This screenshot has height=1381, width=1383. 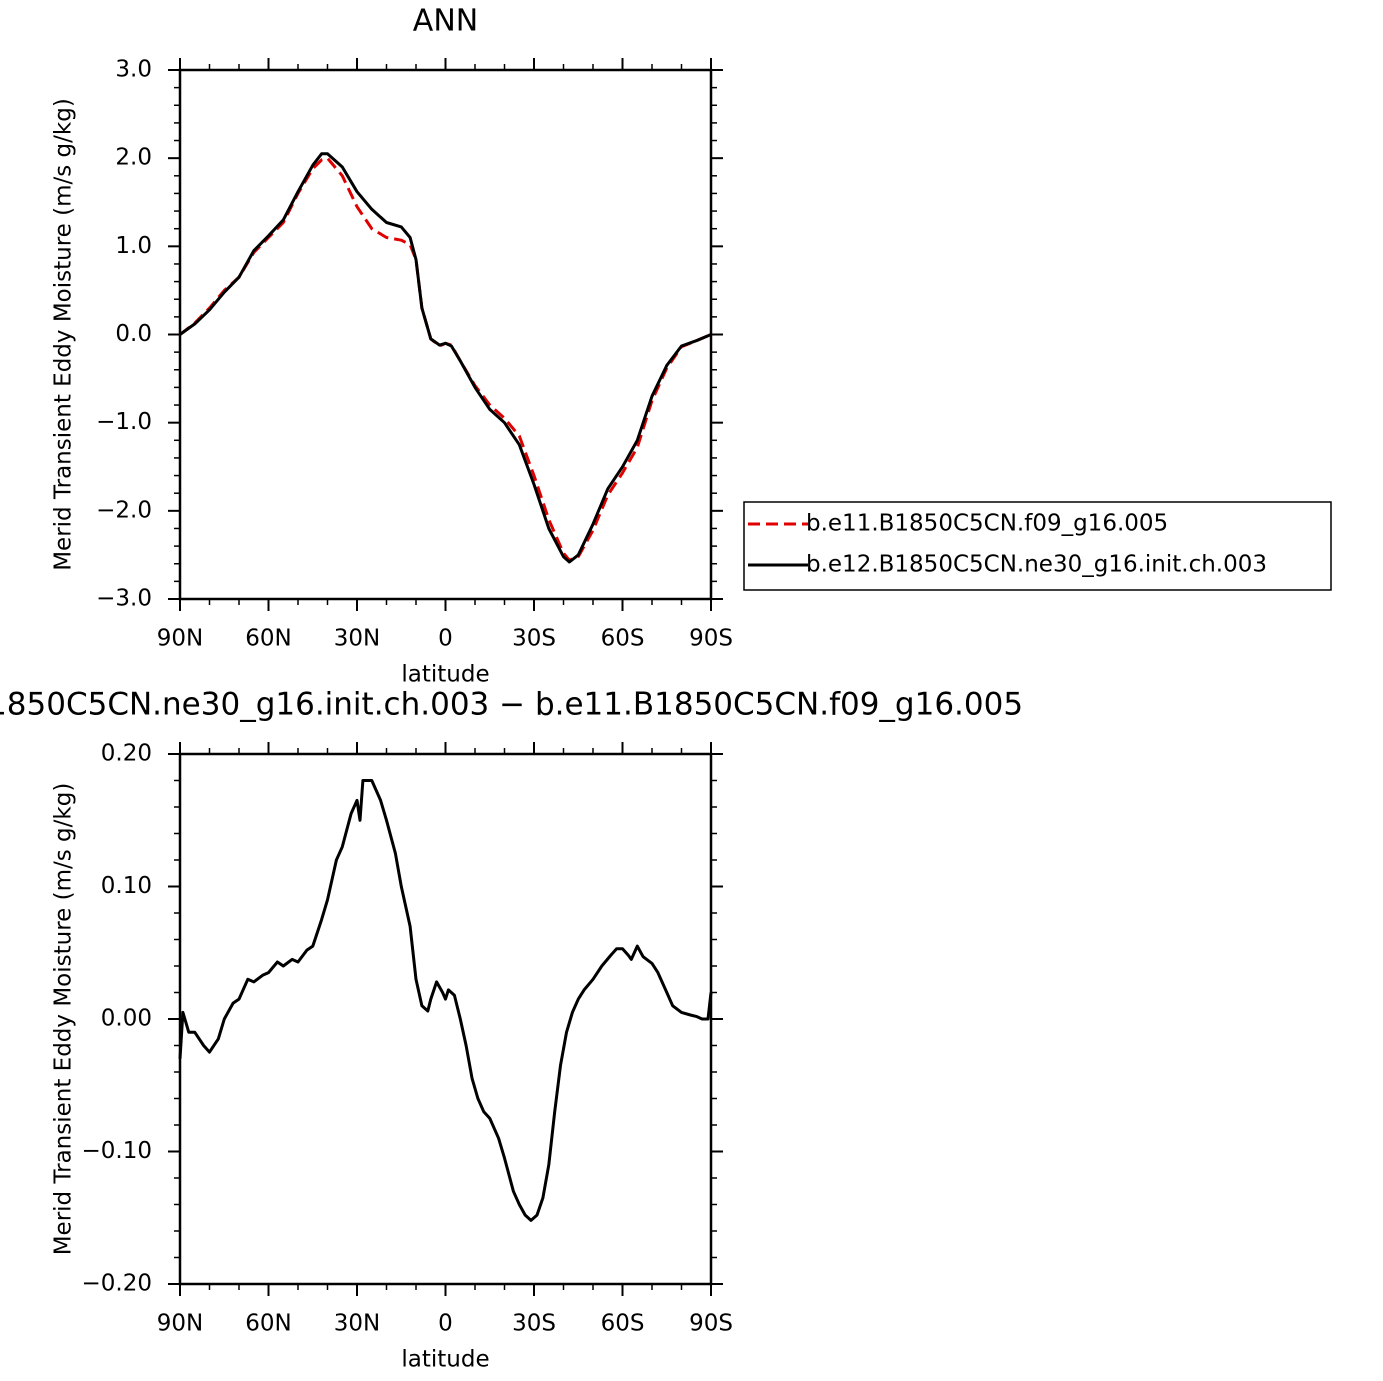 What do you see at coordinates (133, 70) in the screenshot?
I see `y-tick-label: 3.0` at bounding box center [133, 70].